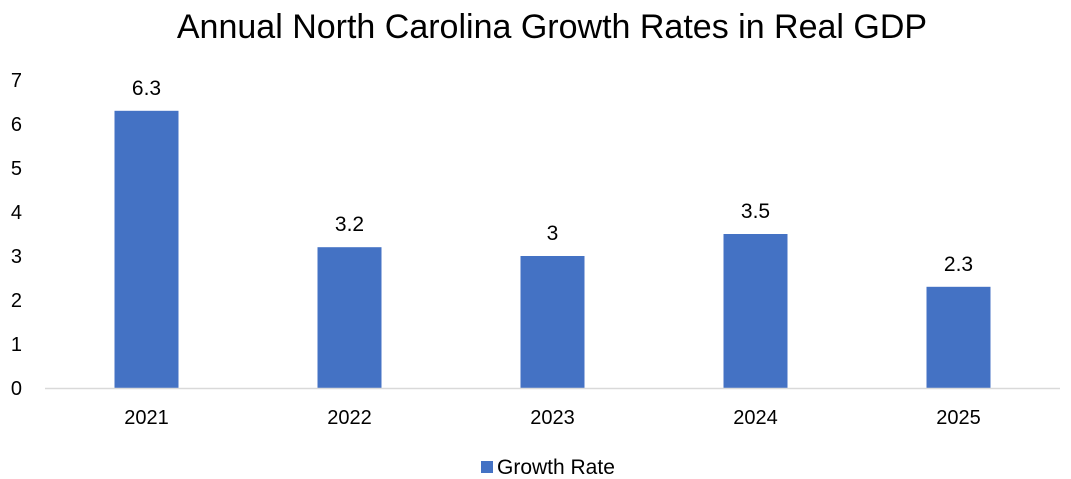 The width and height of the screenshot is (1071, 479). What do you see at coordinates (553, 233) in the screenshot?
I see `data-label-2023: 3` at bounding box center [553, 233].